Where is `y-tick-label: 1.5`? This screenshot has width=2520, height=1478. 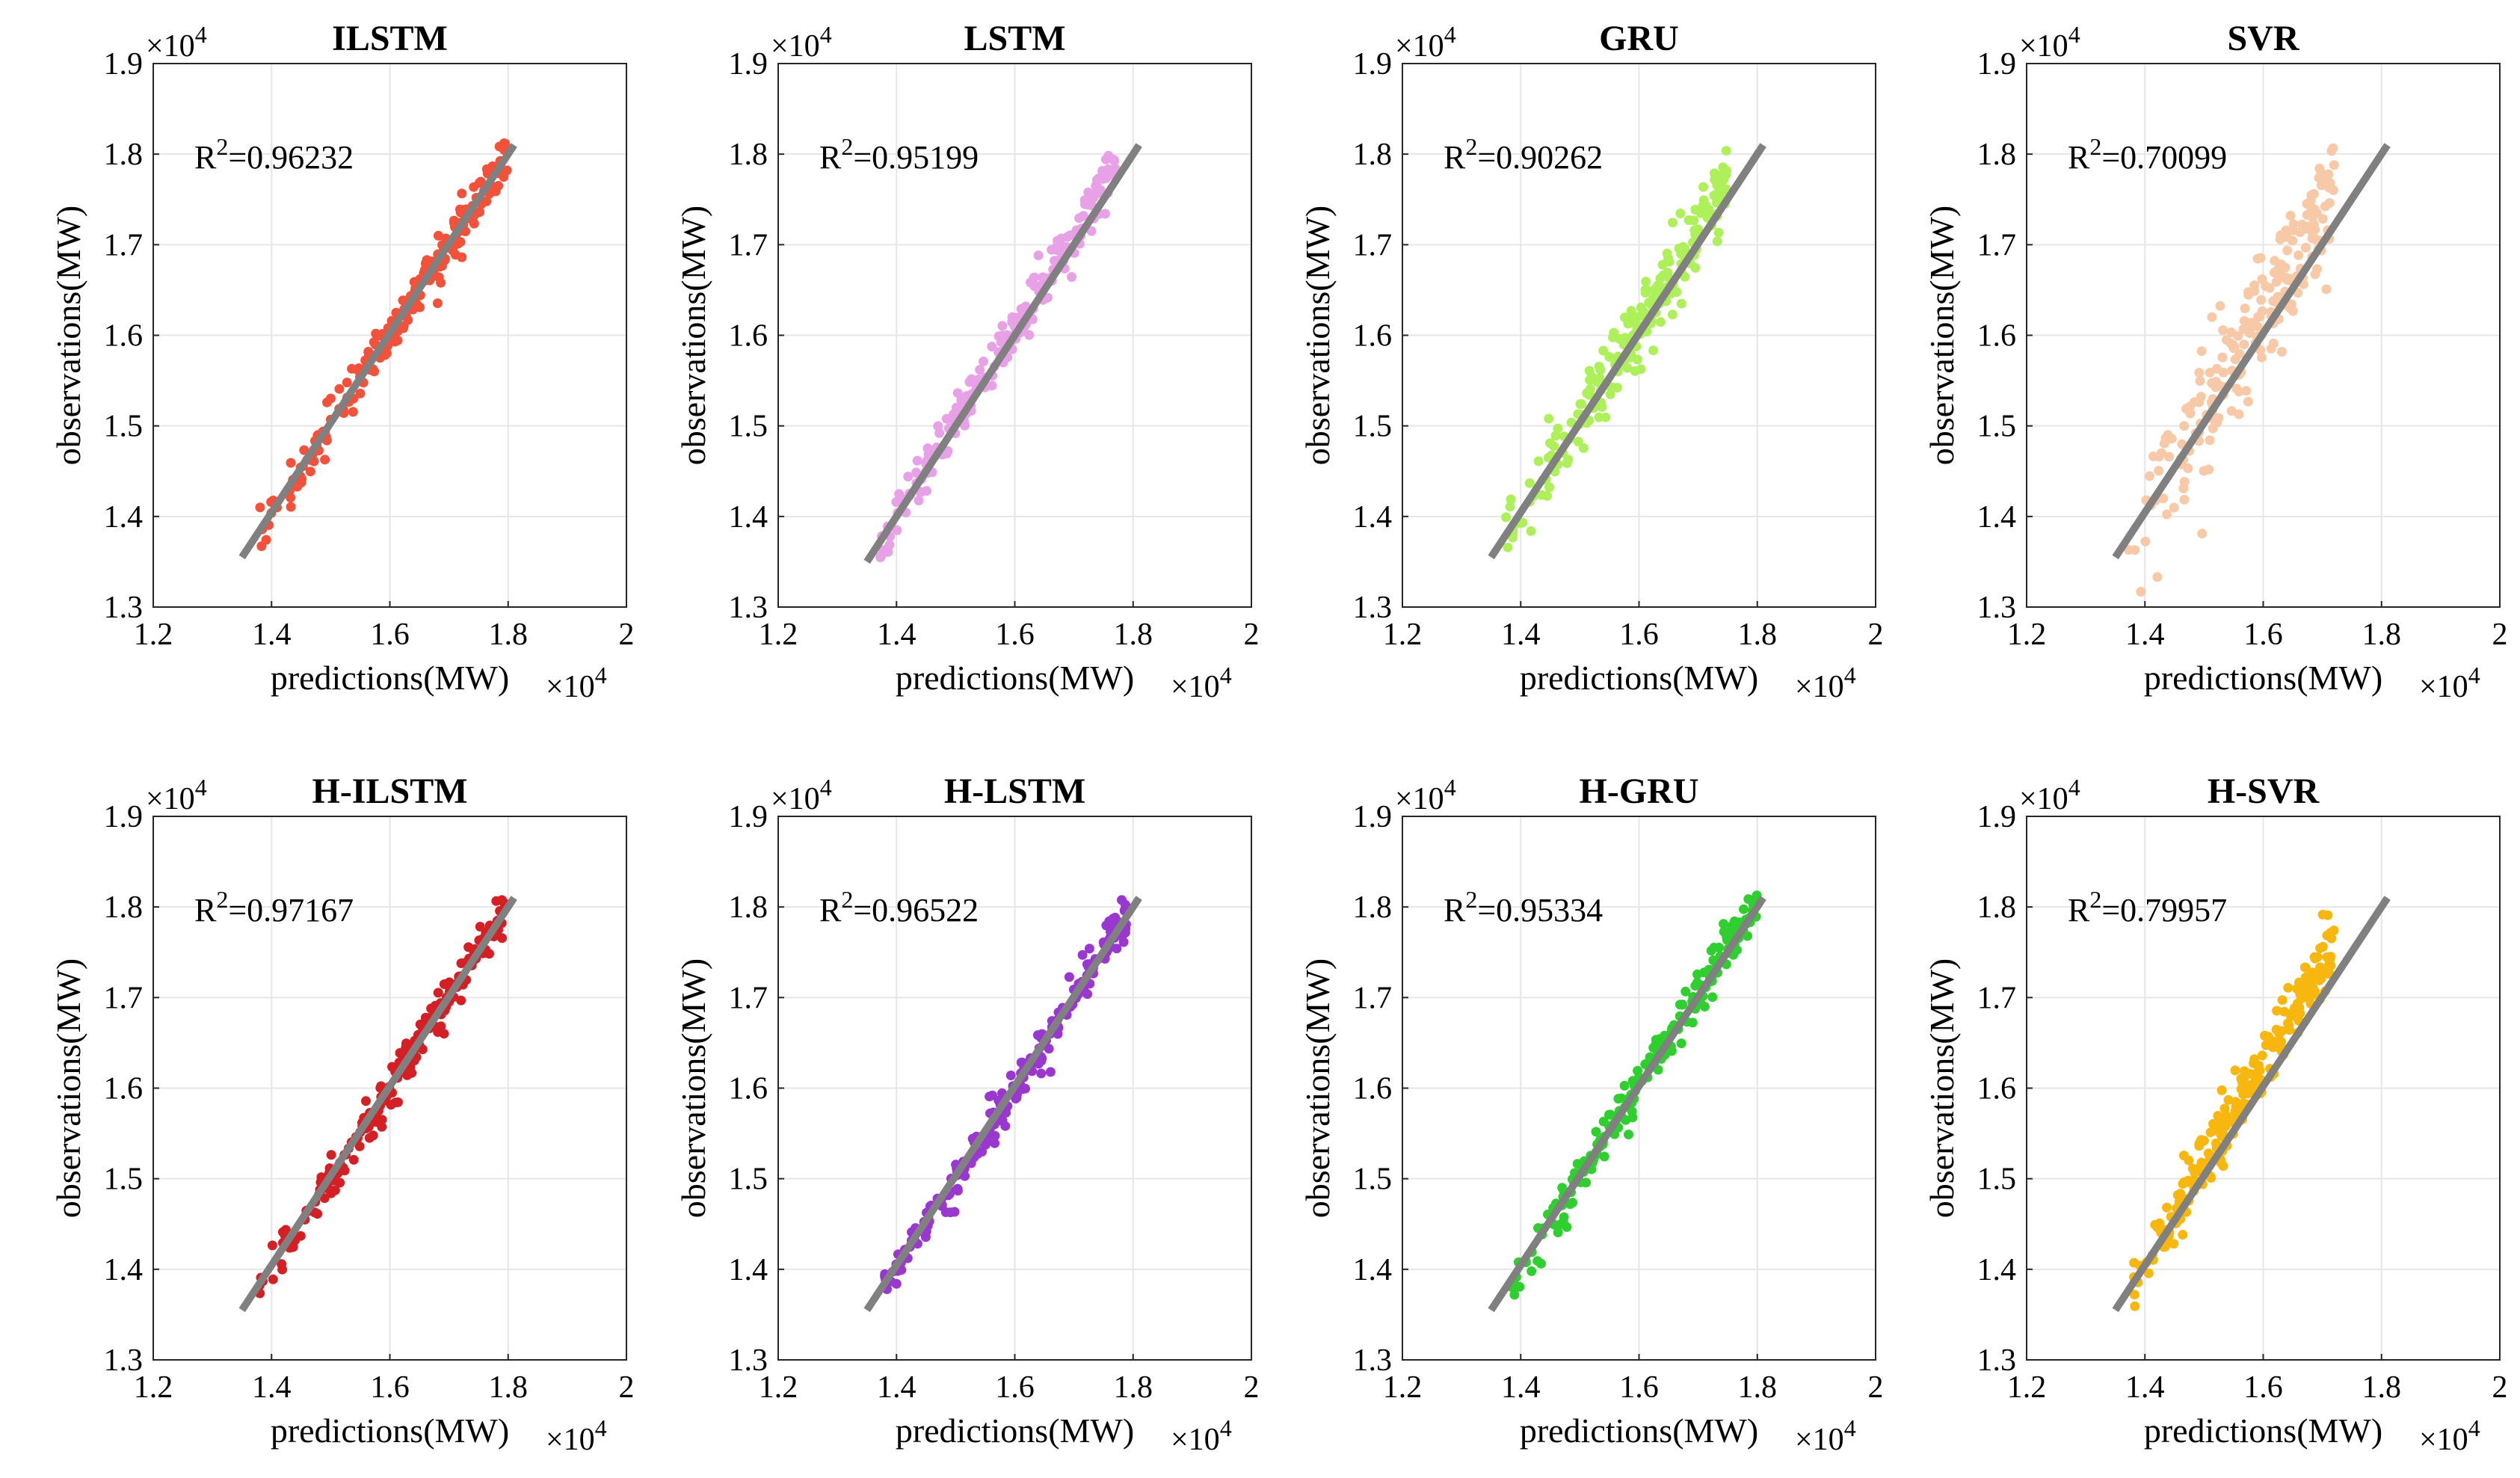
y-tick-label: 1.5 is located at coordinates (1373, 1180).